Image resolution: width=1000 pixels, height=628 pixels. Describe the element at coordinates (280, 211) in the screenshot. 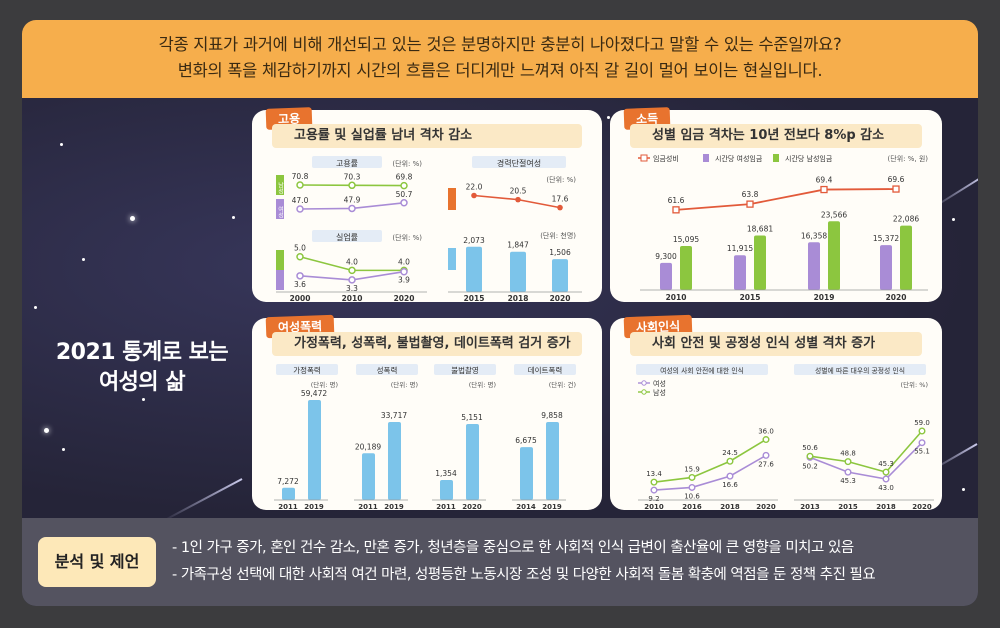

I see `series-tag-label: 여성` at that location.